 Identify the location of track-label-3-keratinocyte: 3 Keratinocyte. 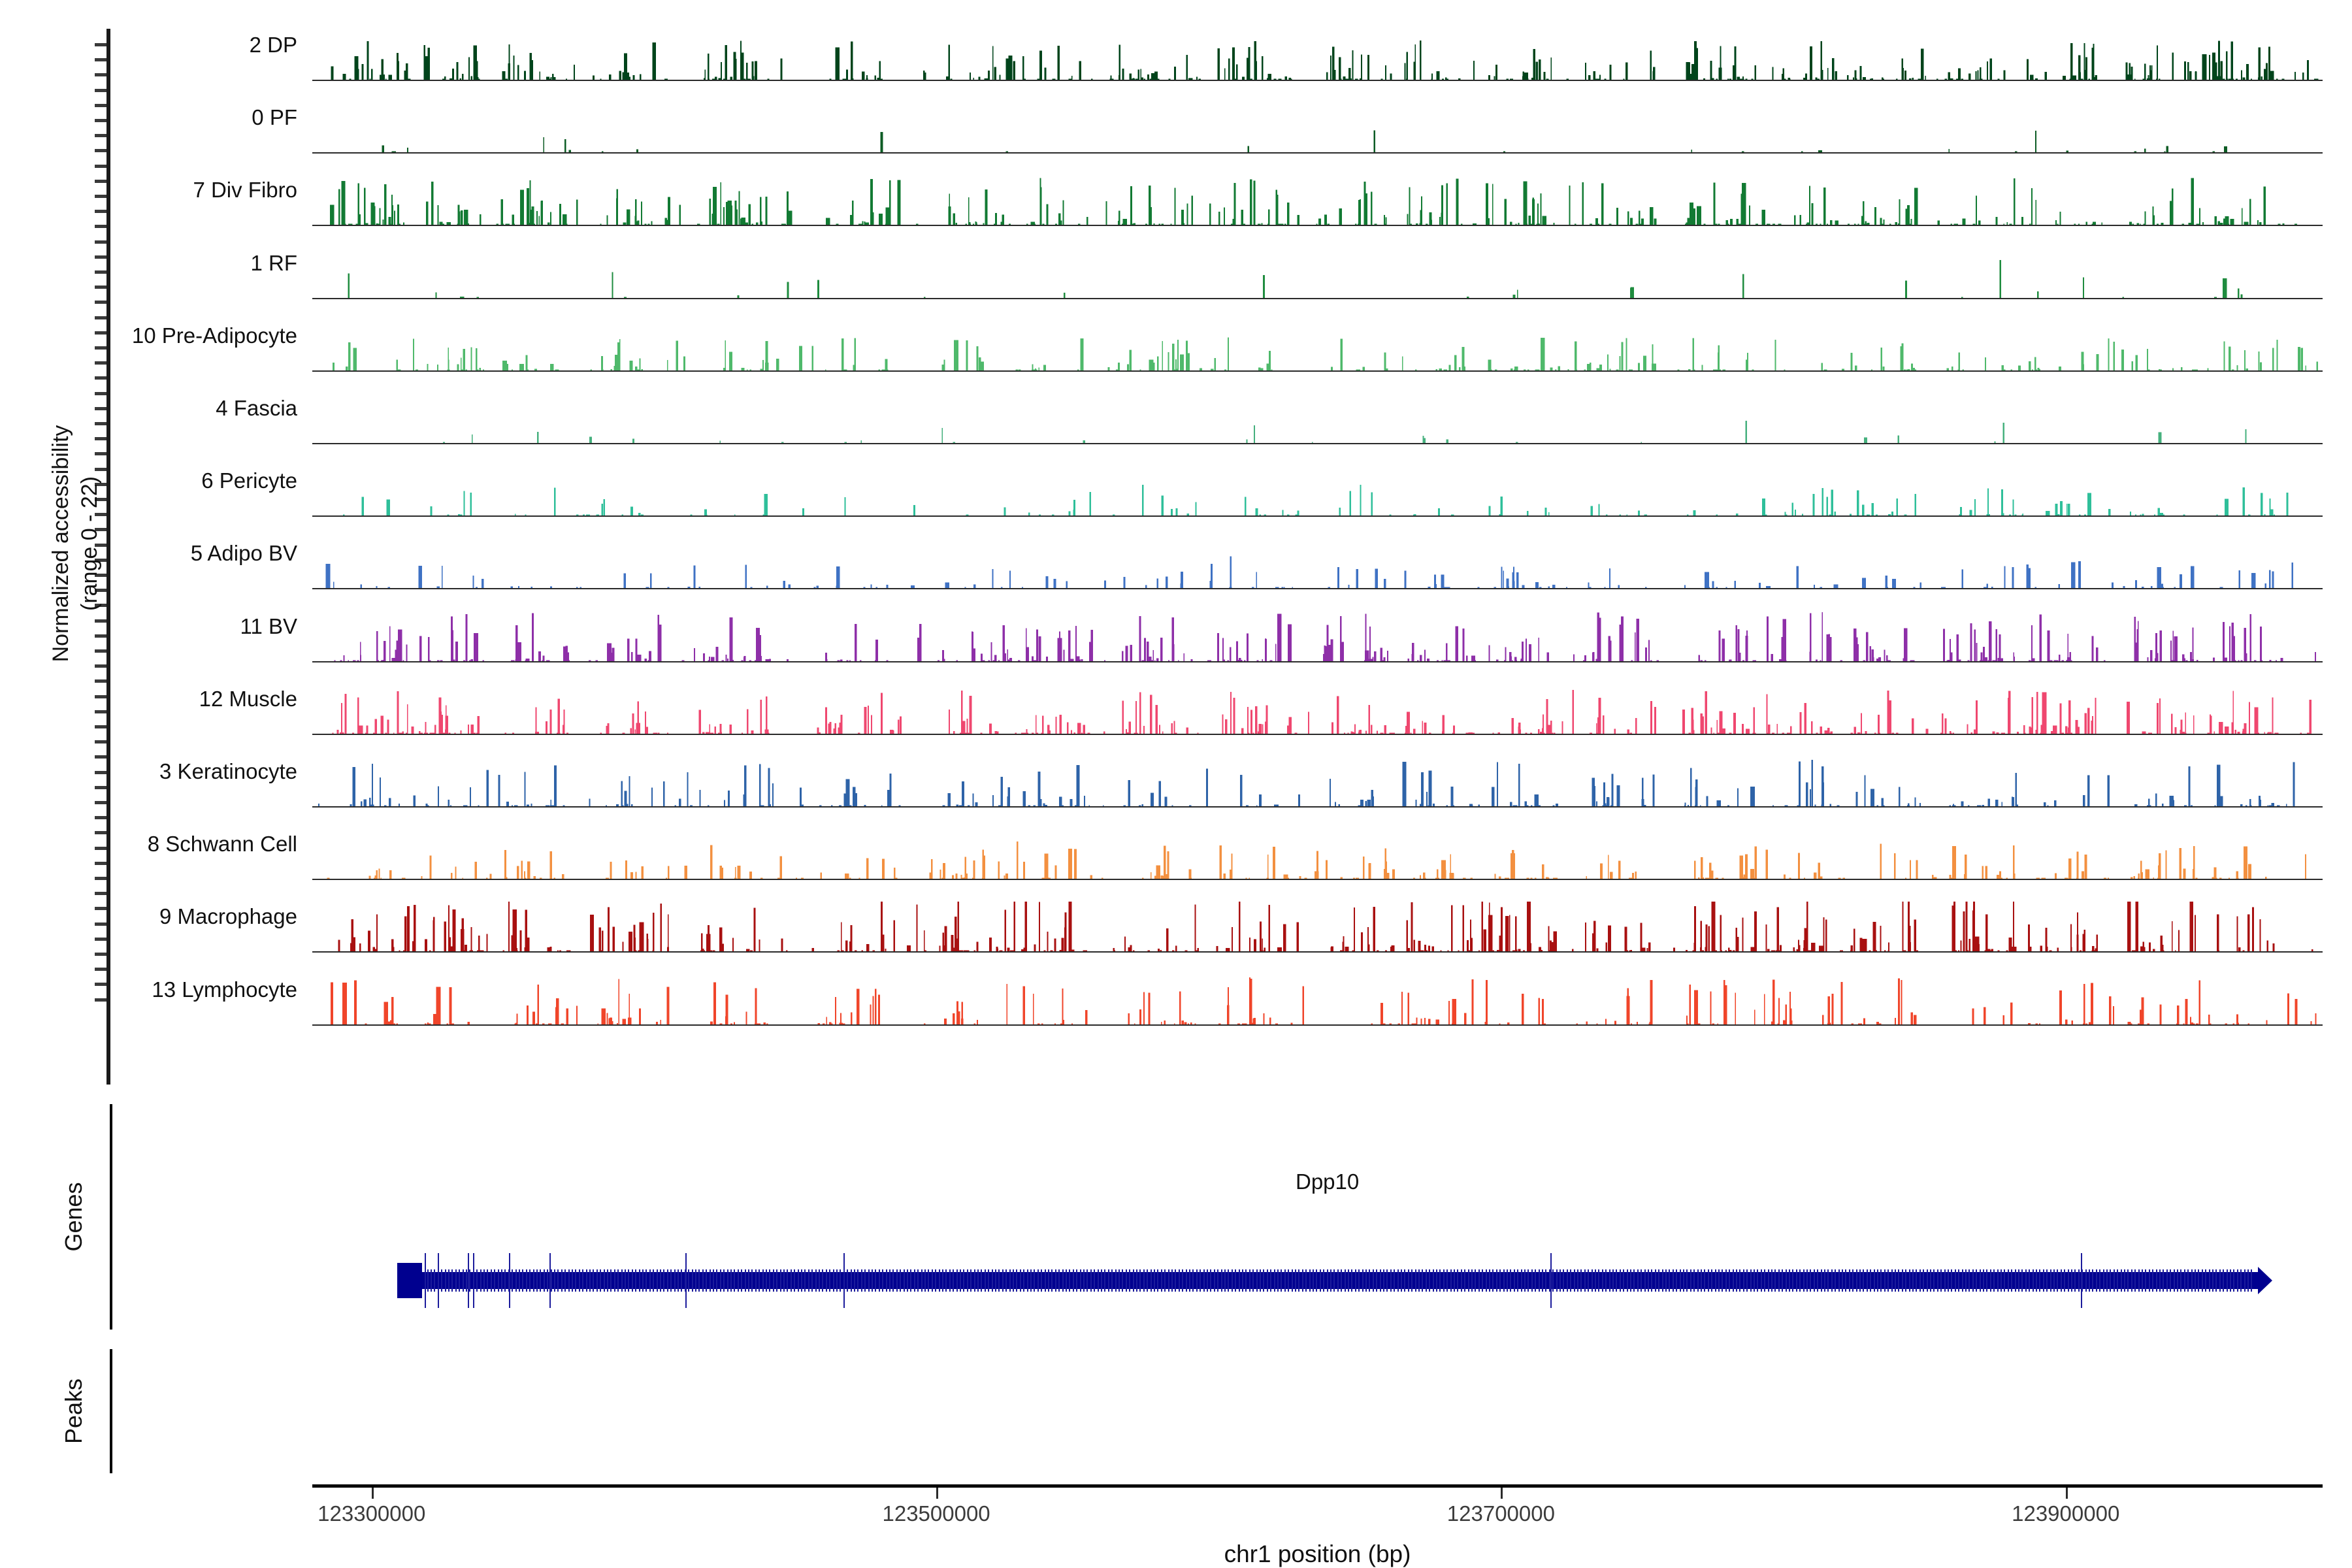
(228, 771).